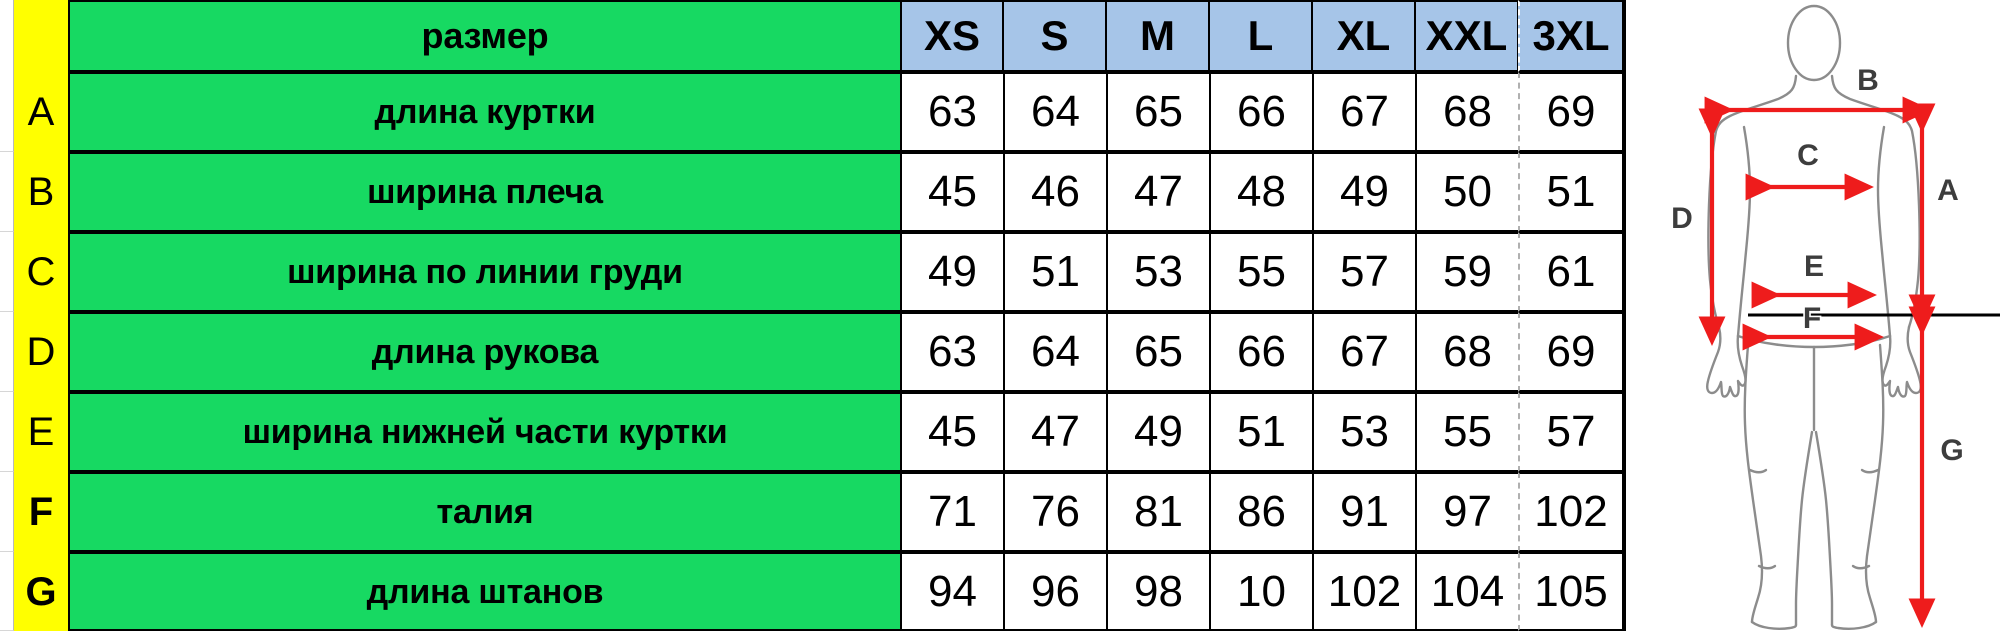 The image size is (2000, 631). What do you see at coordinates (1808, 155) in the screenshot?
I see `diagram-label-c: C` at bounding box center [1808, 155].